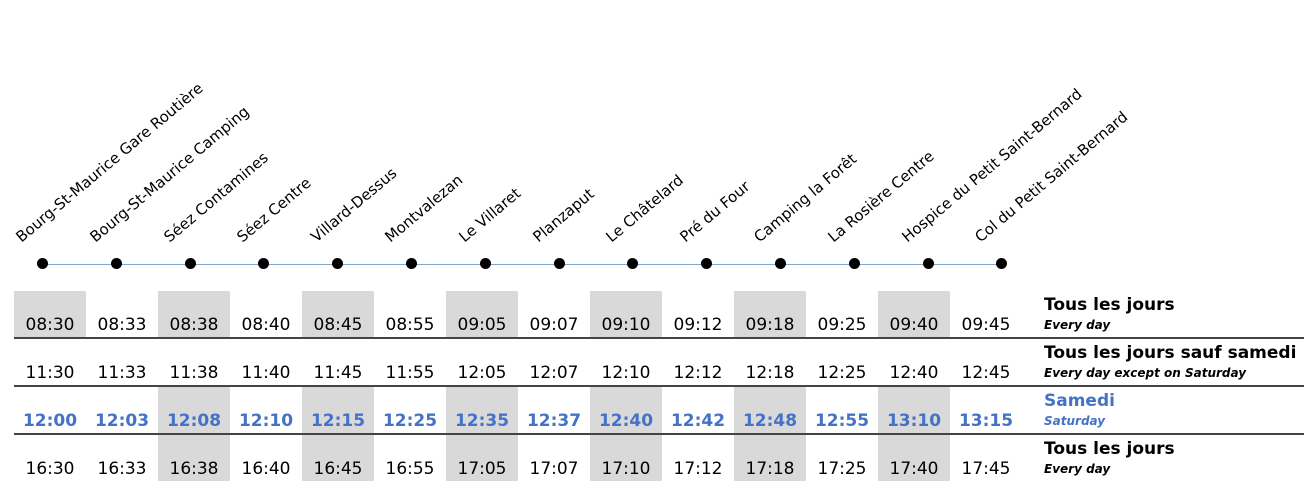 This screenshot has height=494, width=1313. I want to click on time-cell: 12:37, so click(554, 421).